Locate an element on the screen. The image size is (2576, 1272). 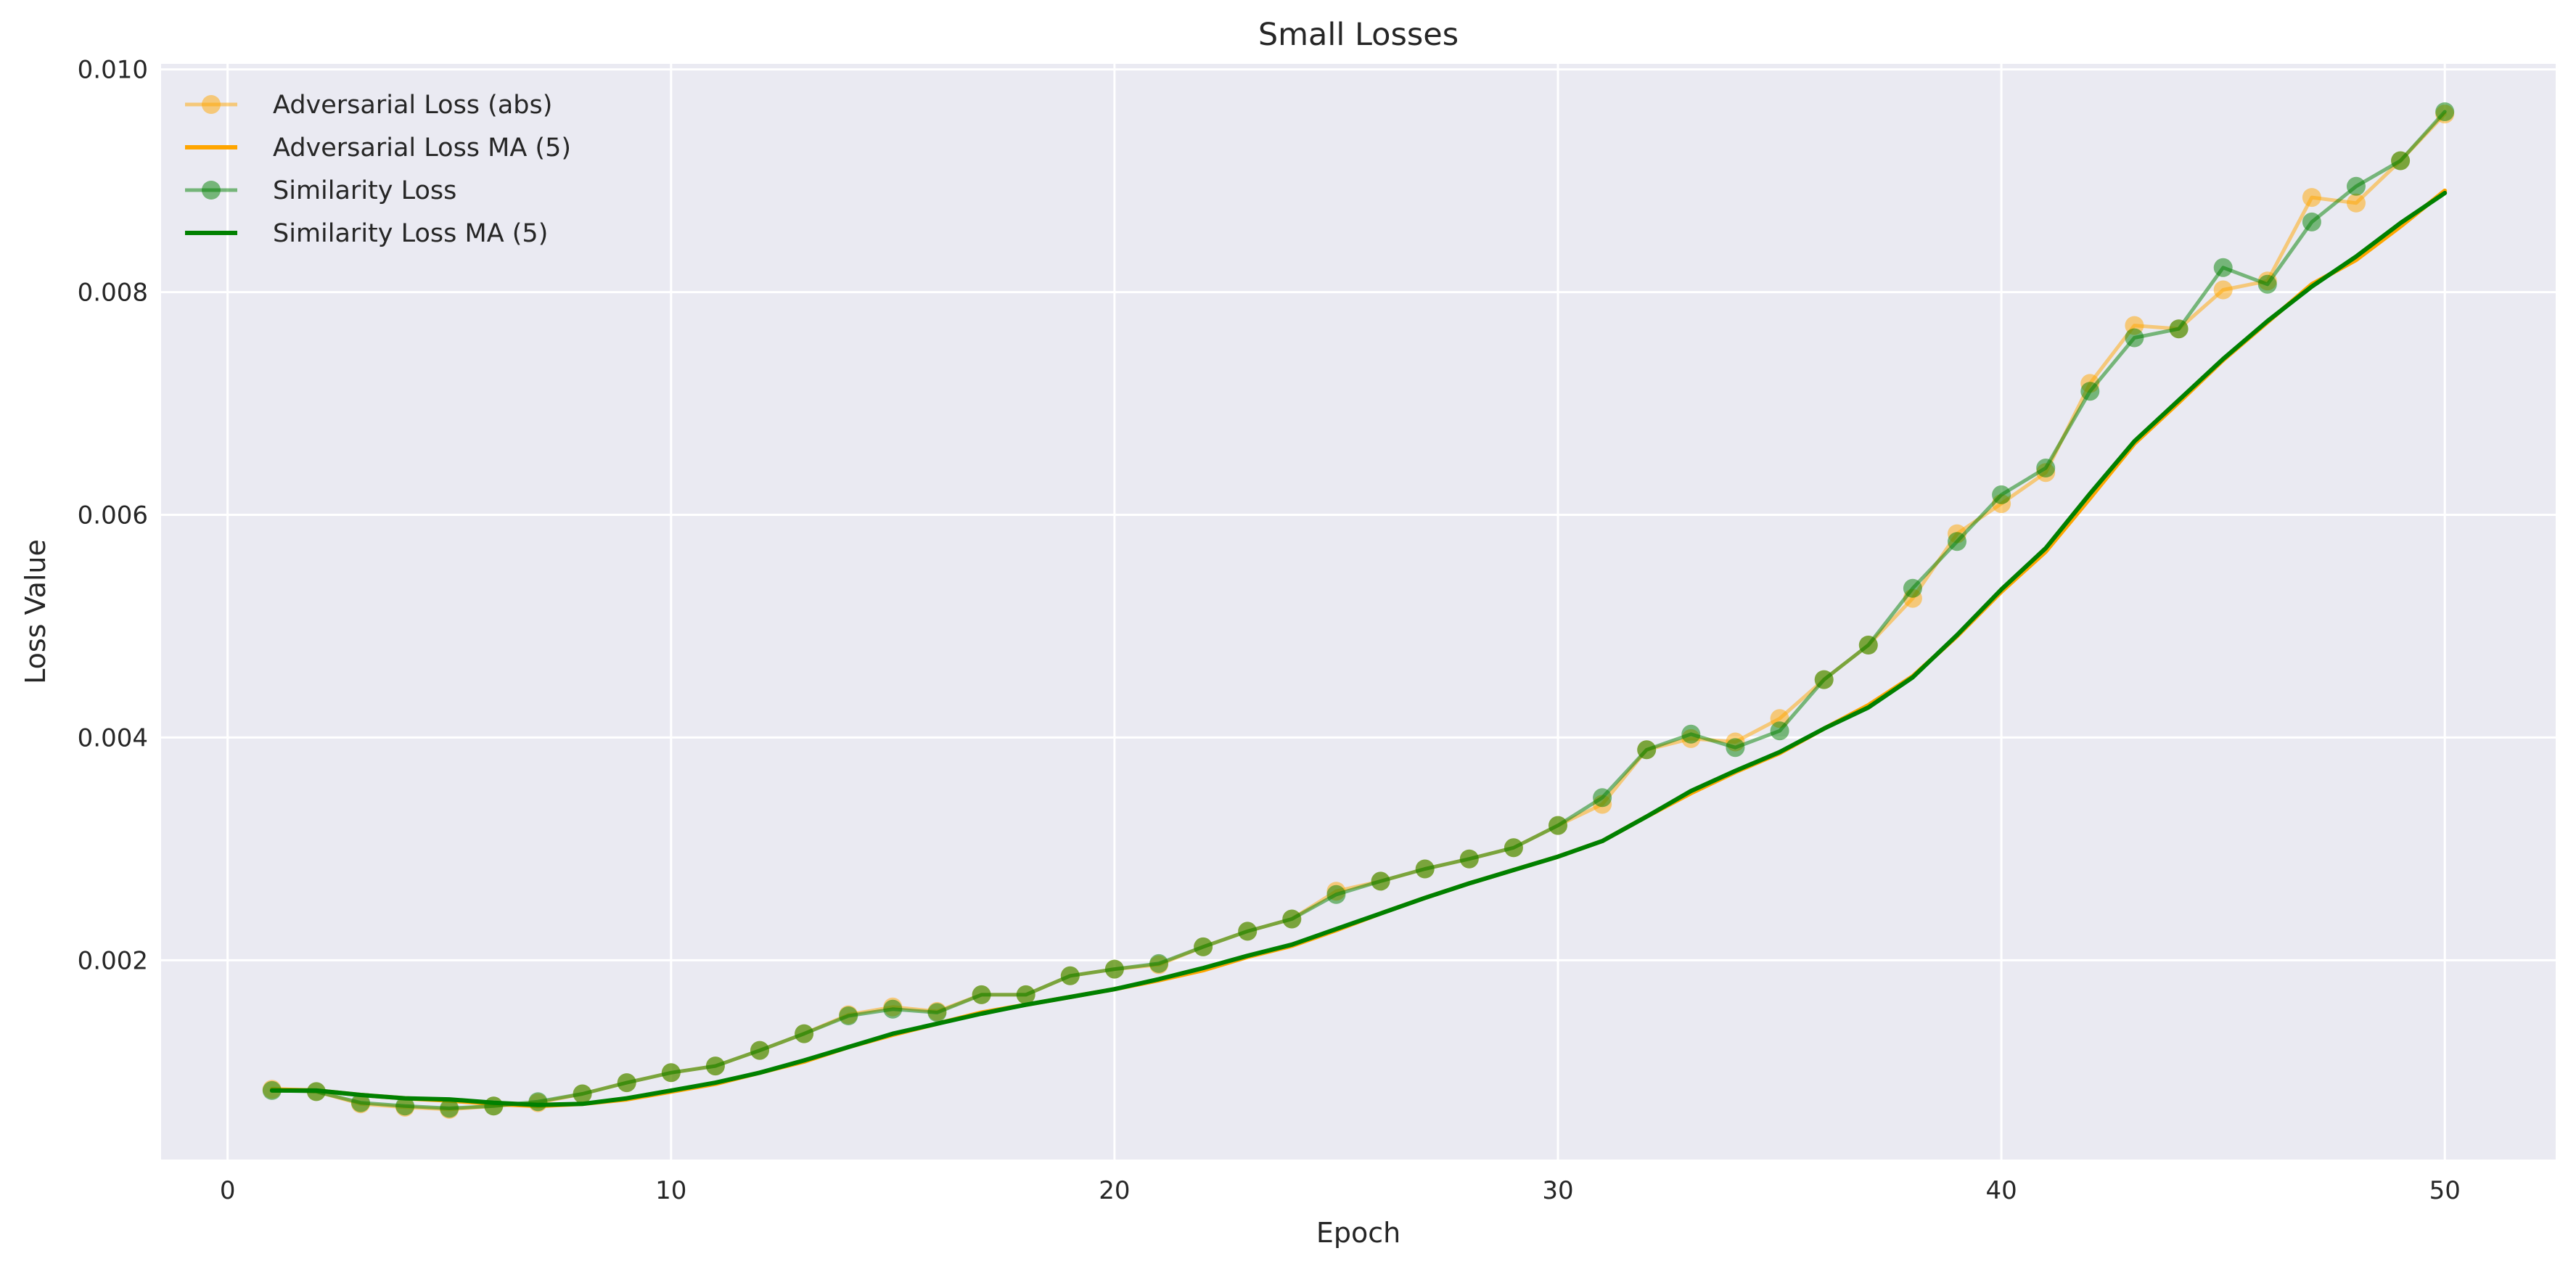
y-tick-label: 0.010 is located at coordinates (113, 70).